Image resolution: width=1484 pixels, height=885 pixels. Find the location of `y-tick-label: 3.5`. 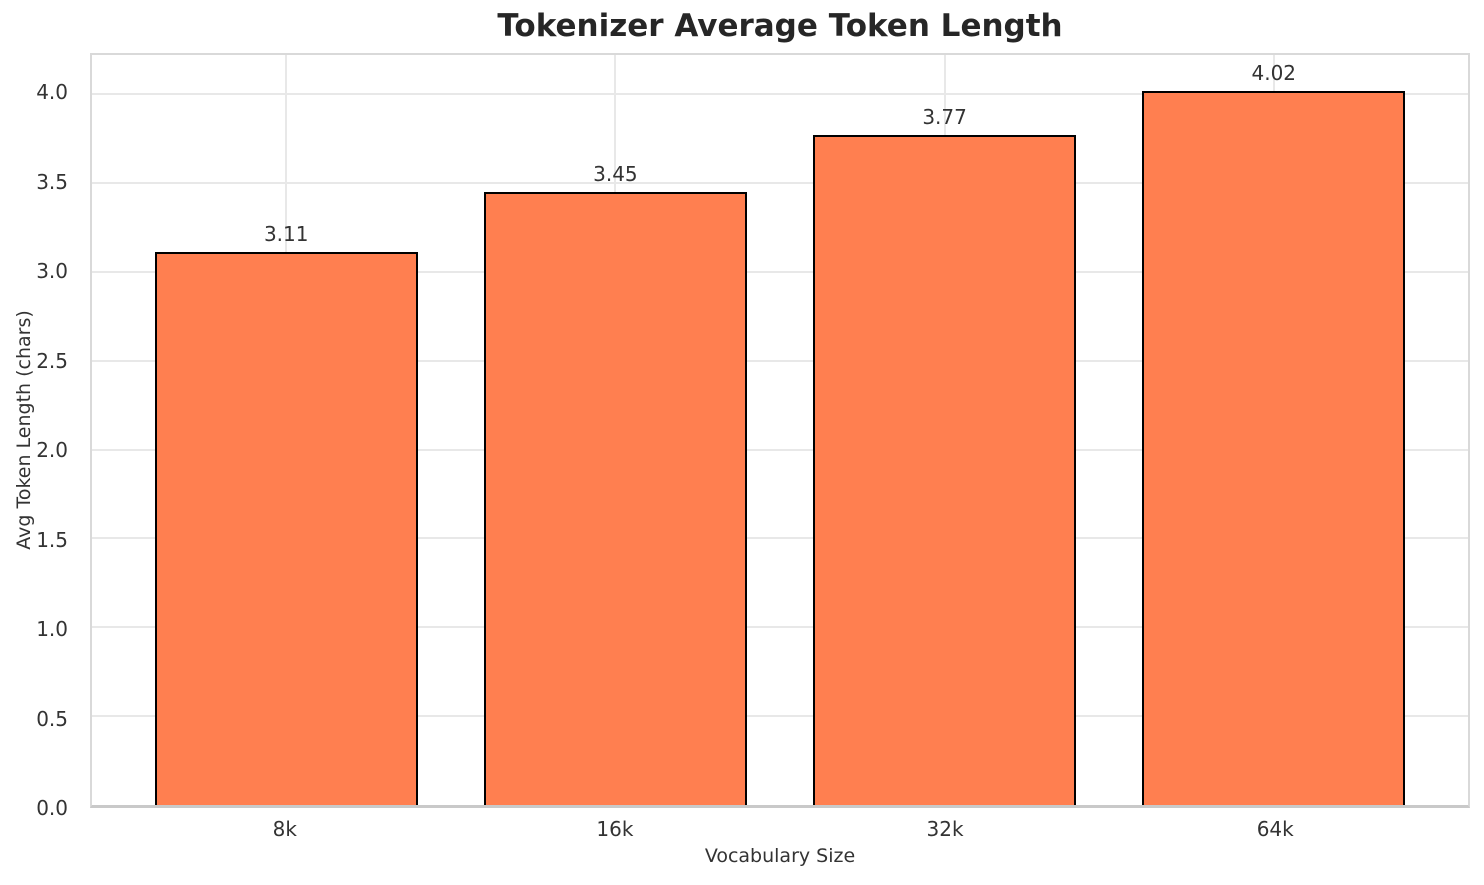

y-tick-label: 3.5 is located at coordinates (52, 181).